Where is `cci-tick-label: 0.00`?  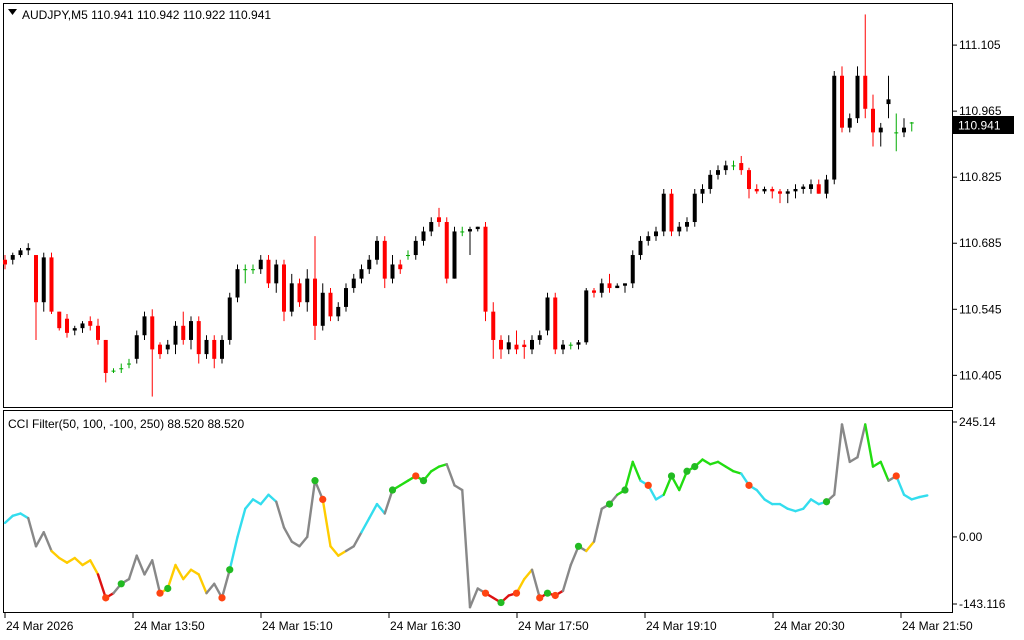 cci-tick-label: 0.00 is located at coordinates (971, 537).